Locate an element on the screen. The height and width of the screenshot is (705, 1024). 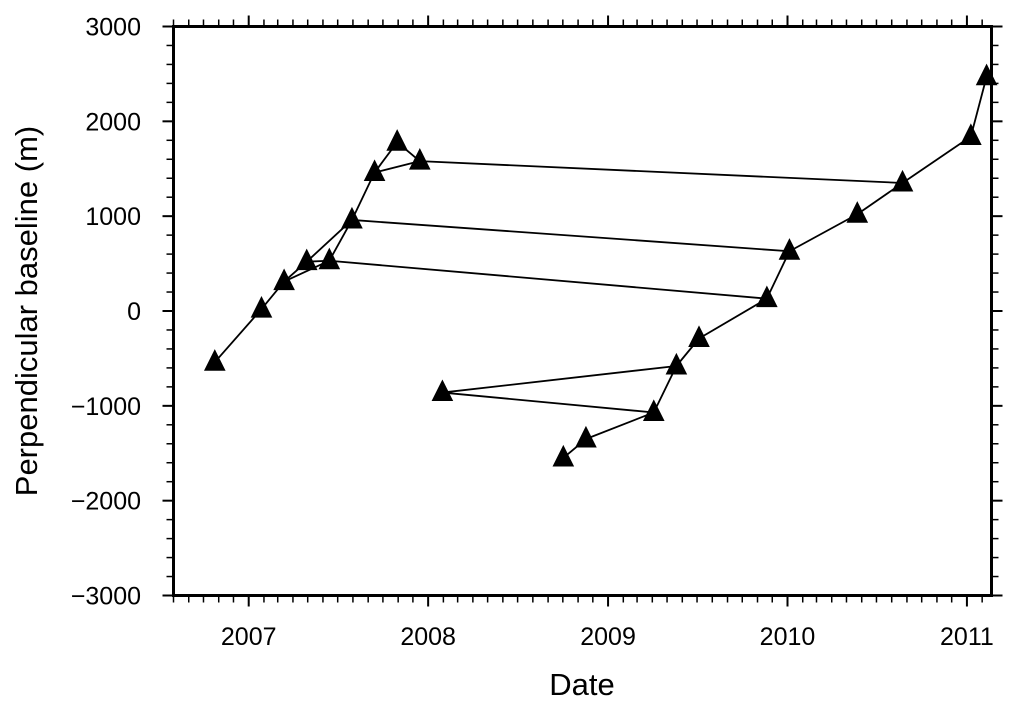
x-tick-label: 2009 is located at coordinates (608, 637).